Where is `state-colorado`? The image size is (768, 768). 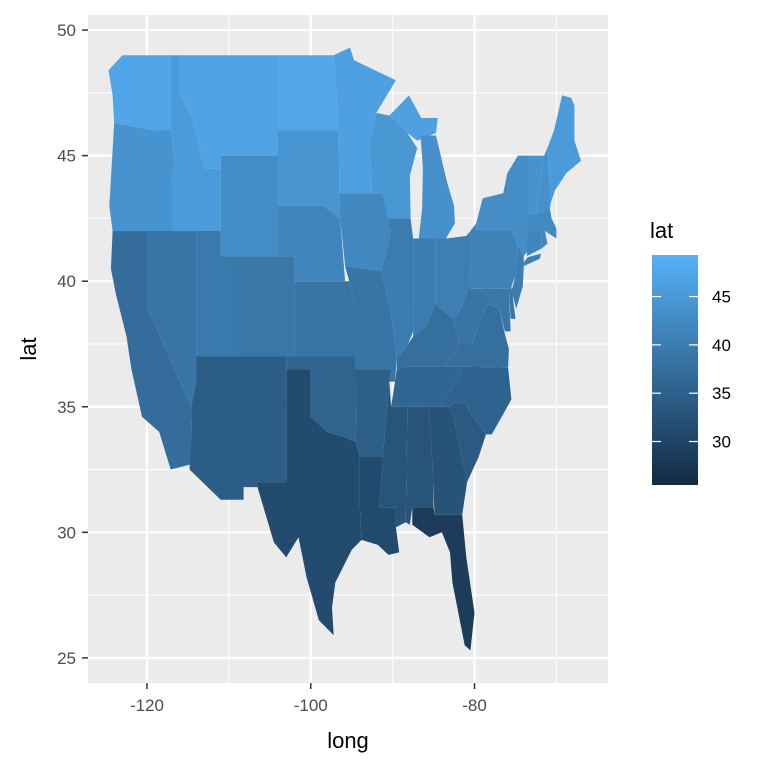
state-colorado is located at coordinates (266, 306).